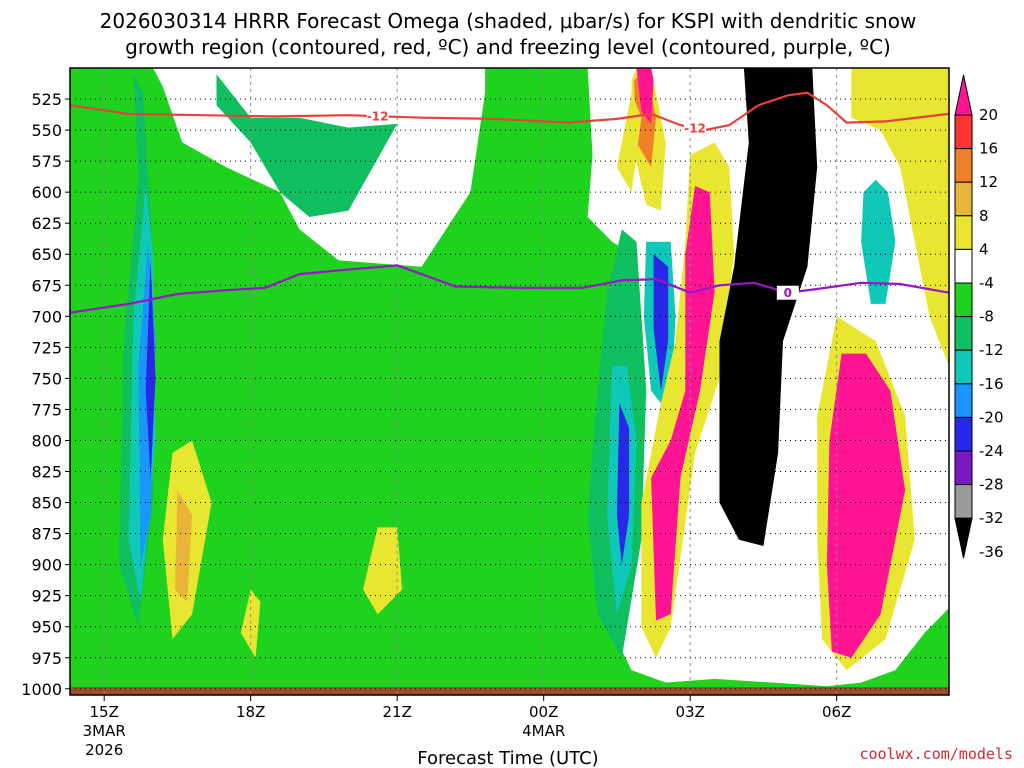 This screenshot has height=768, width=1024. What do you see at coordinates (991, 417) in the screenshot?
I see `colorbar-label: -20` at bounding box center [991, 417].